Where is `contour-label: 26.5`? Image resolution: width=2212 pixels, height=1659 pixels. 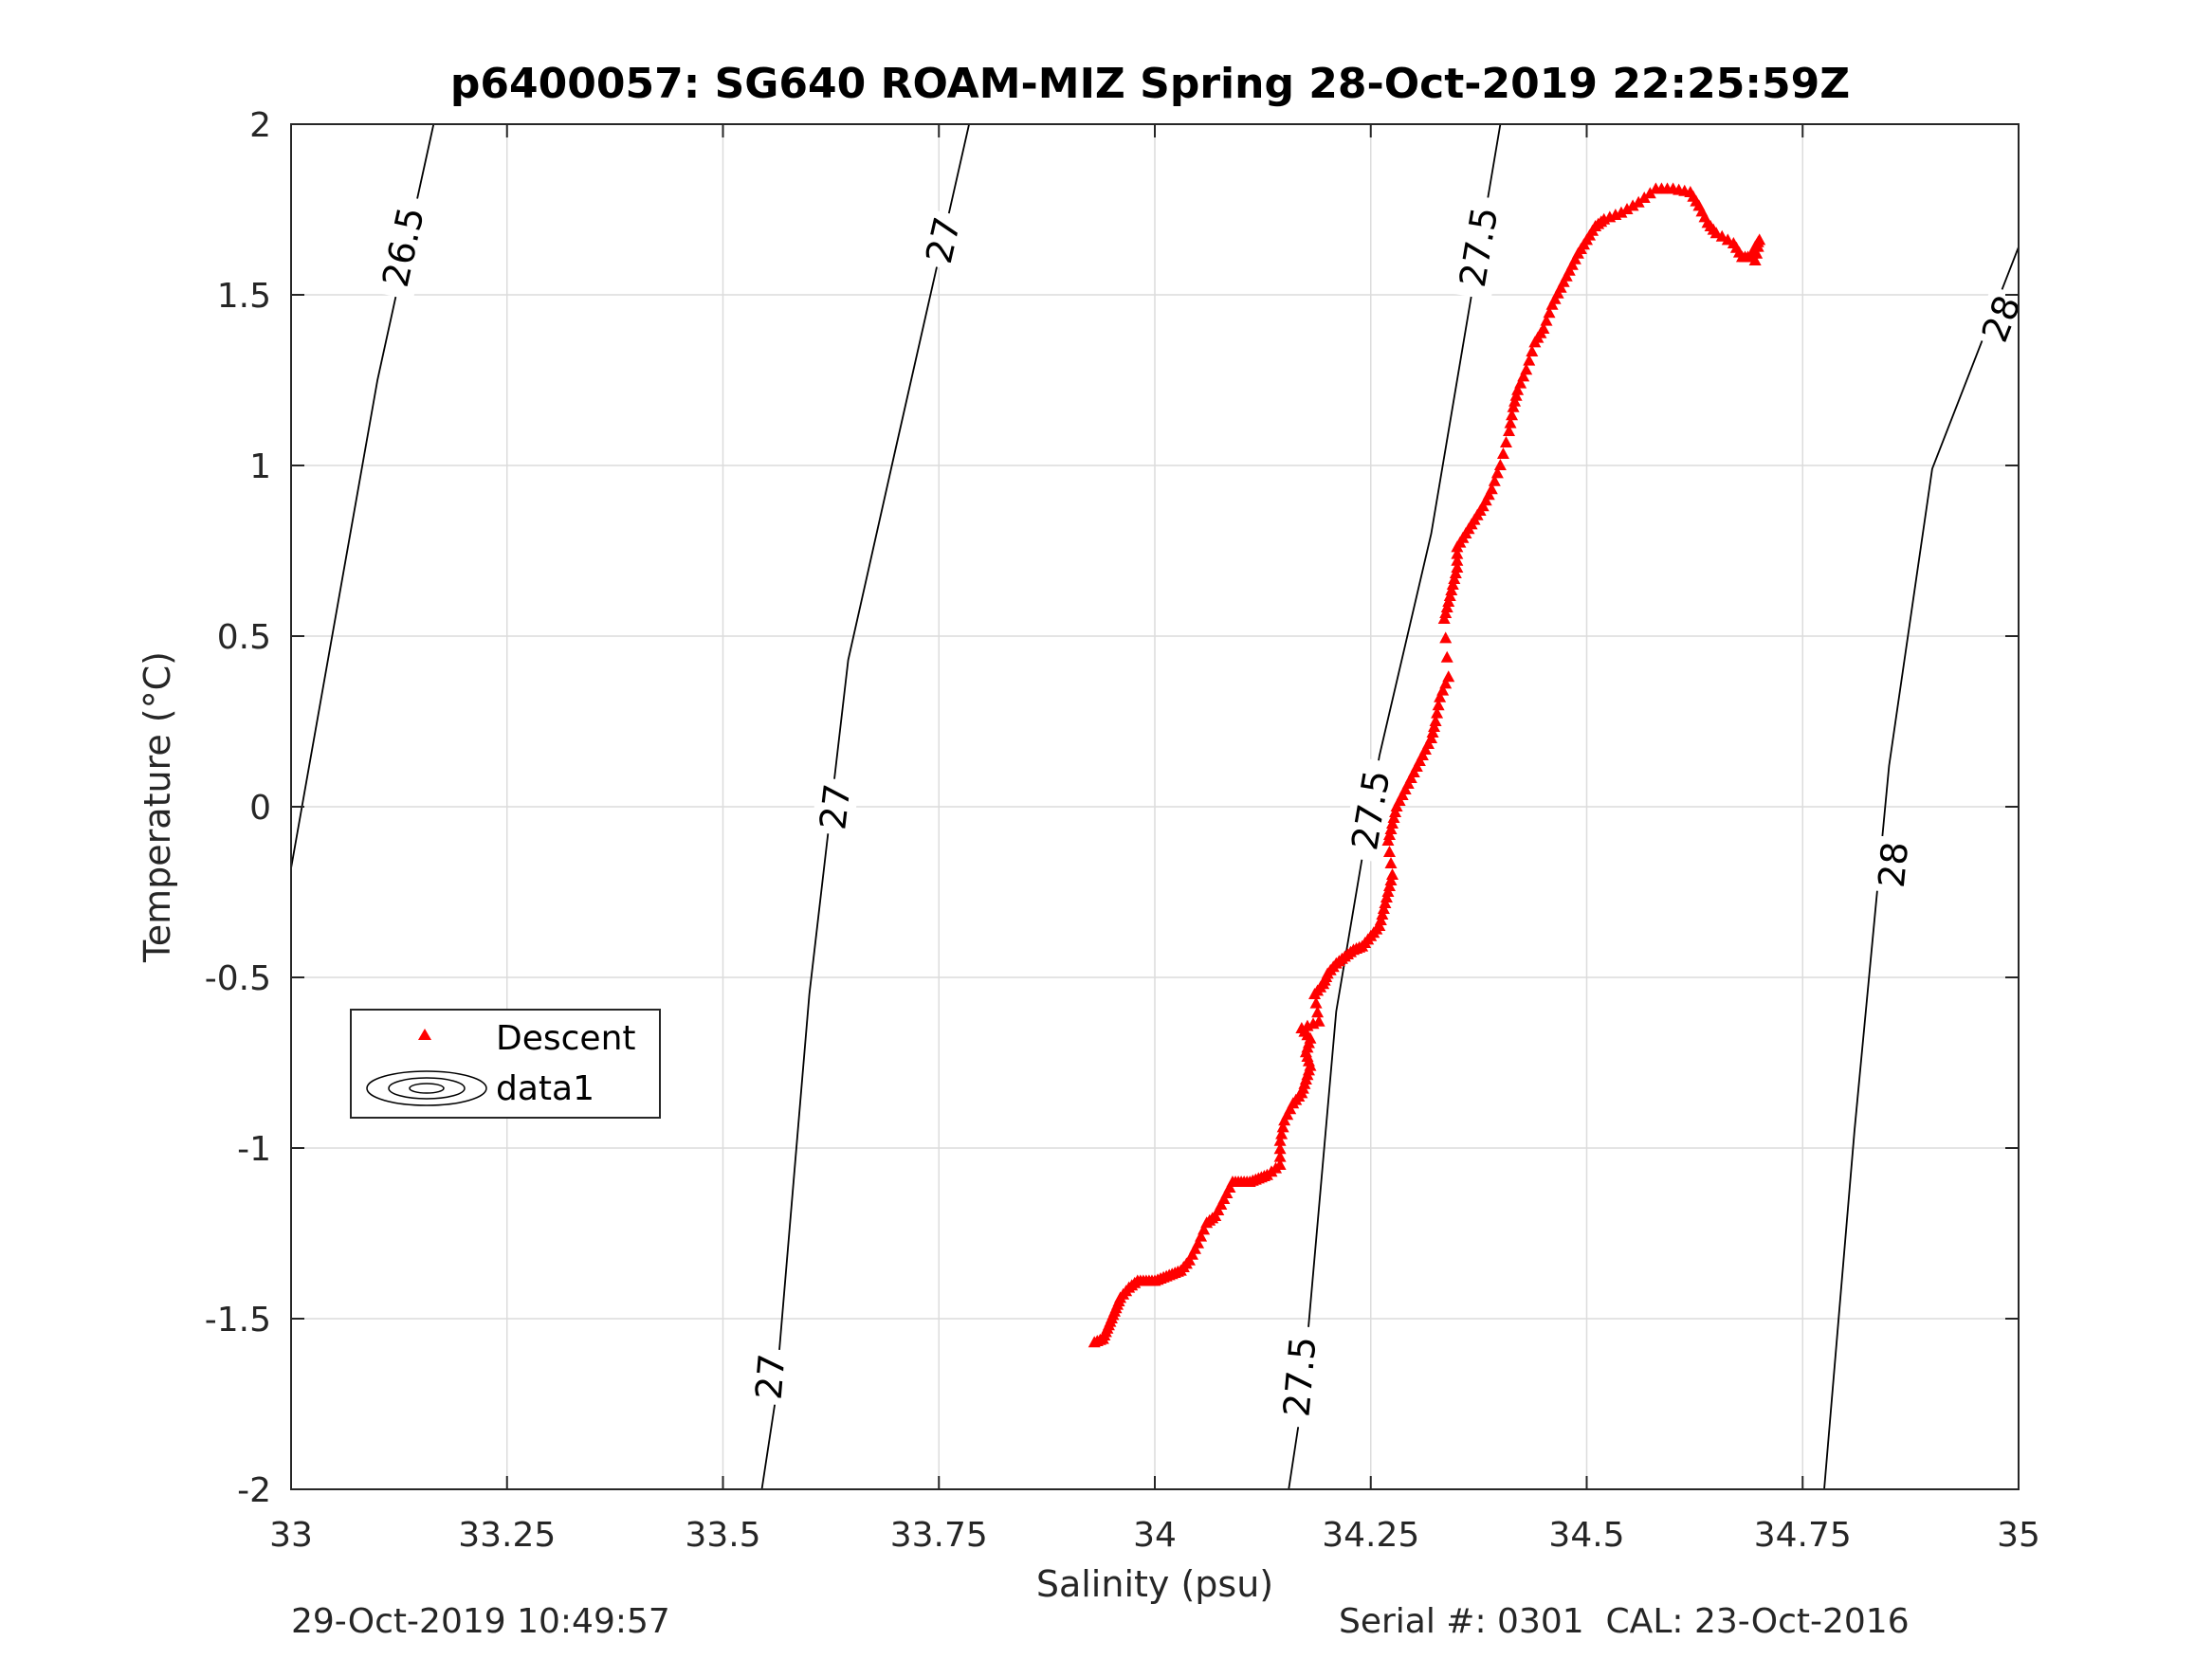
contour-label: 26.5 is located at coordinates (403, 247).